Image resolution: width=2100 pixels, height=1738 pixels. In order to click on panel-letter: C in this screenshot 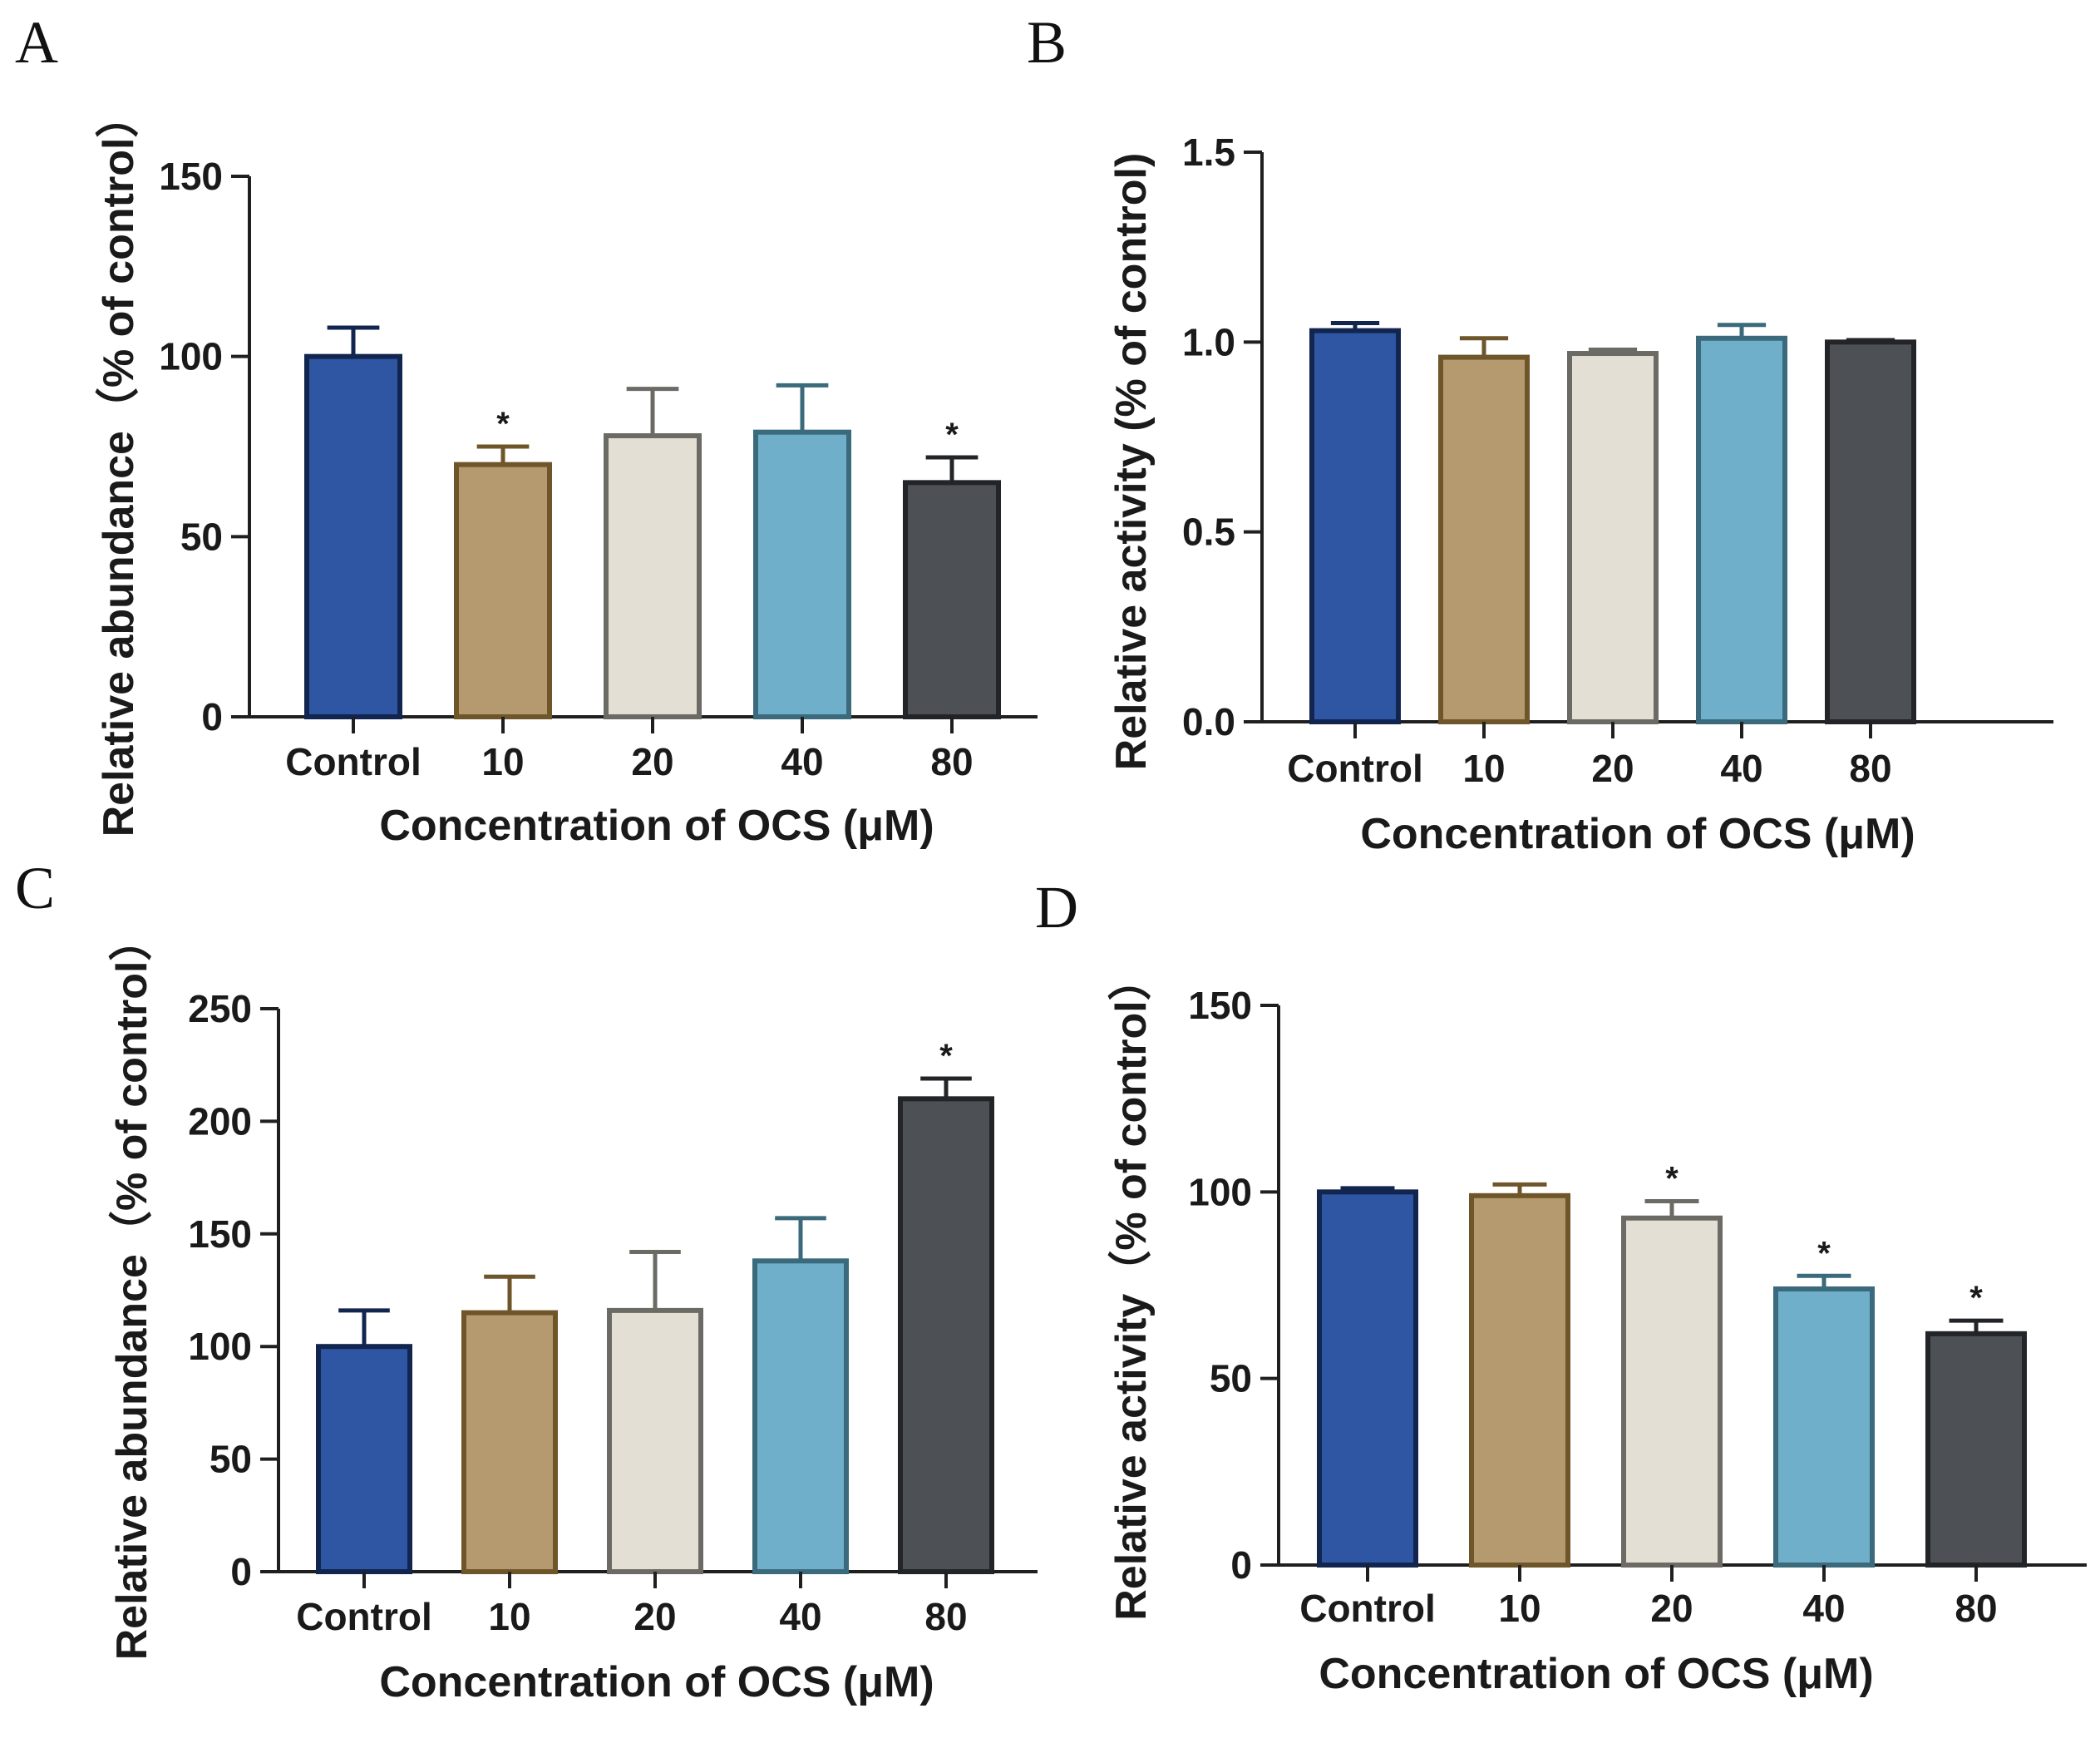, I will do `click(35, 888)`.